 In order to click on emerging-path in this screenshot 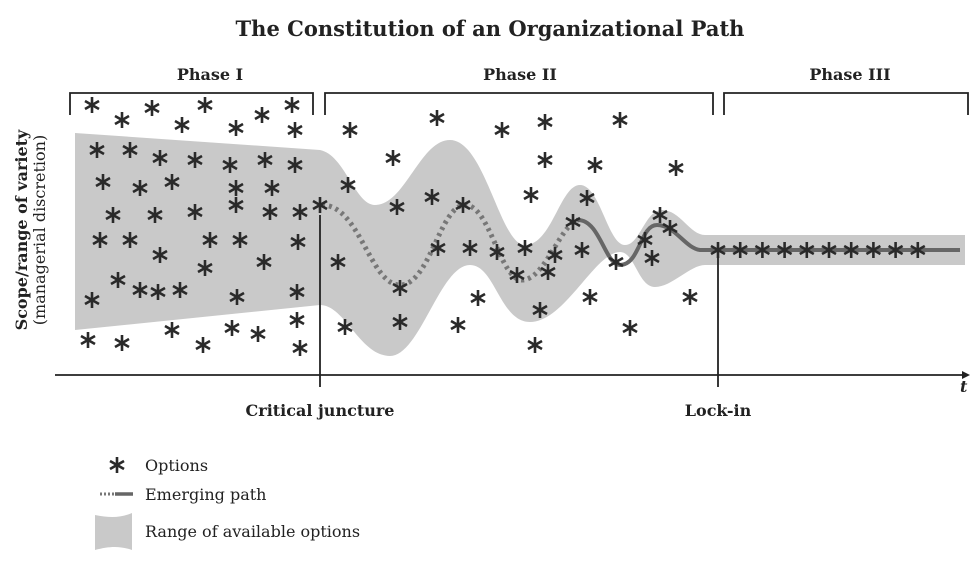, I will do `click(640, 245)`.